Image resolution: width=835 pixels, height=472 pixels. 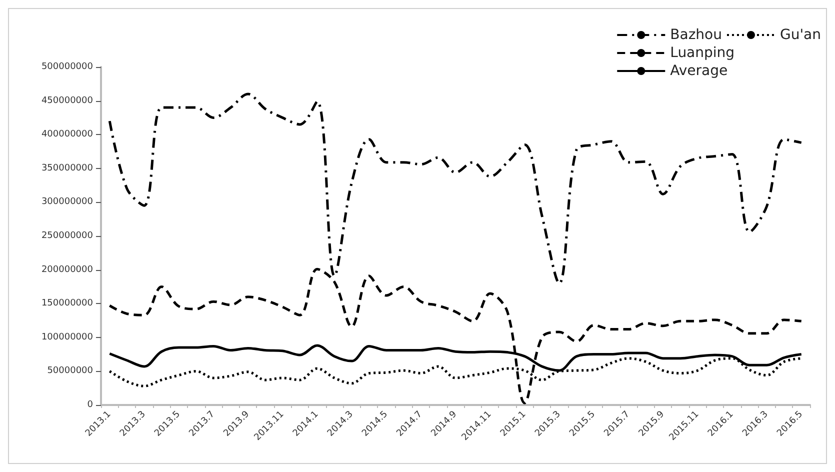 I want to click on y-tick-label: 400000000, so click(x=67, y=135).